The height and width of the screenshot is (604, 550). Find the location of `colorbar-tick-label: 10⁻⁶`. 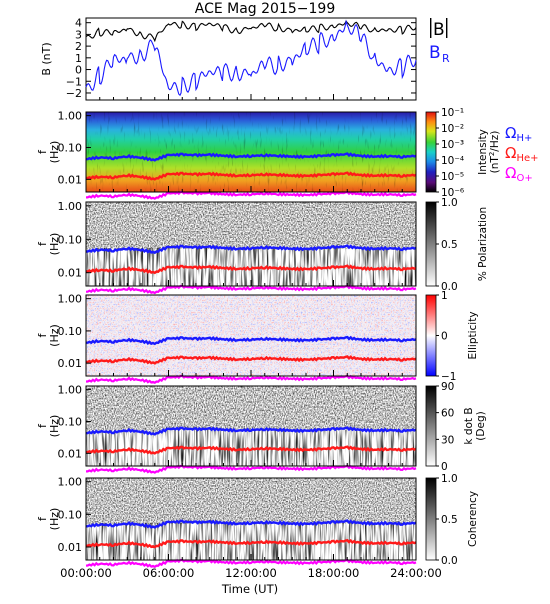

colorbar-tick-label: 10⁻⁶ is located at coordinates (452, 193).